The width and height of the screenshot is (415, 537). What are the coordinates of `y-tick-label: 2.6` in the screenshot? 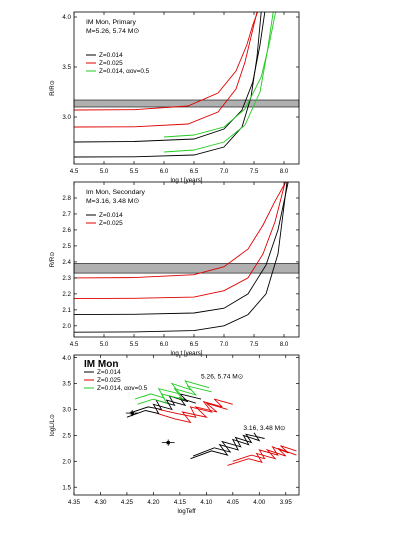 It's located at (66, 230).